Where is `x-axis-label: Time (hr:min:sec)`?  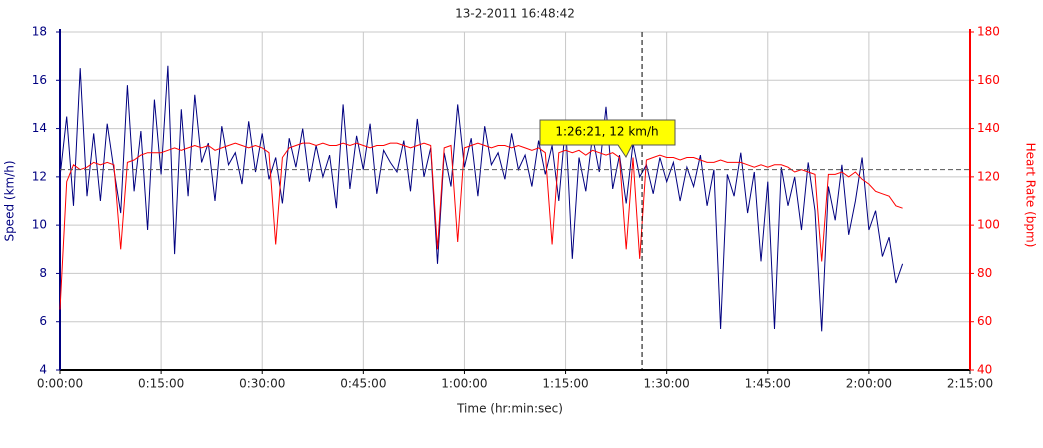
x-axis-label: Time (hr:min:sec) is located at coordinates (509, 409).